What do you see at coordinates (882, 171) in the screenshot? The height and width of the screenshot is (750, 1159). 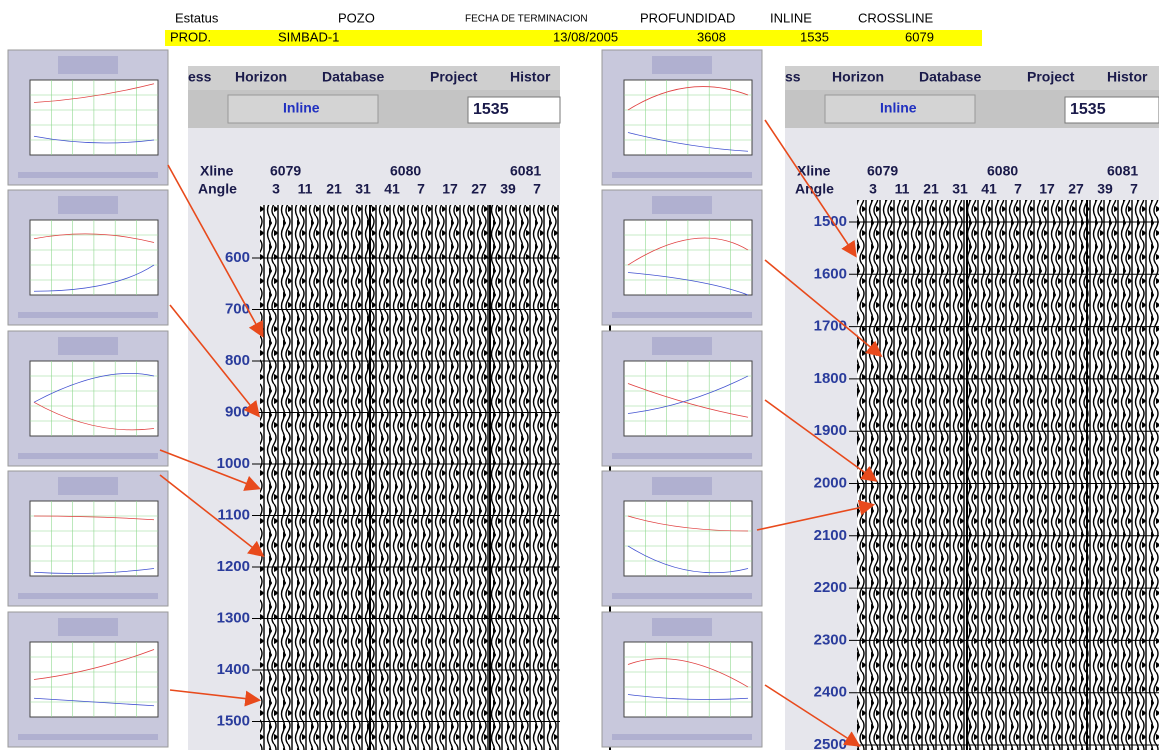 I see `xline-value: 6079` at bounding box center [882, 171].